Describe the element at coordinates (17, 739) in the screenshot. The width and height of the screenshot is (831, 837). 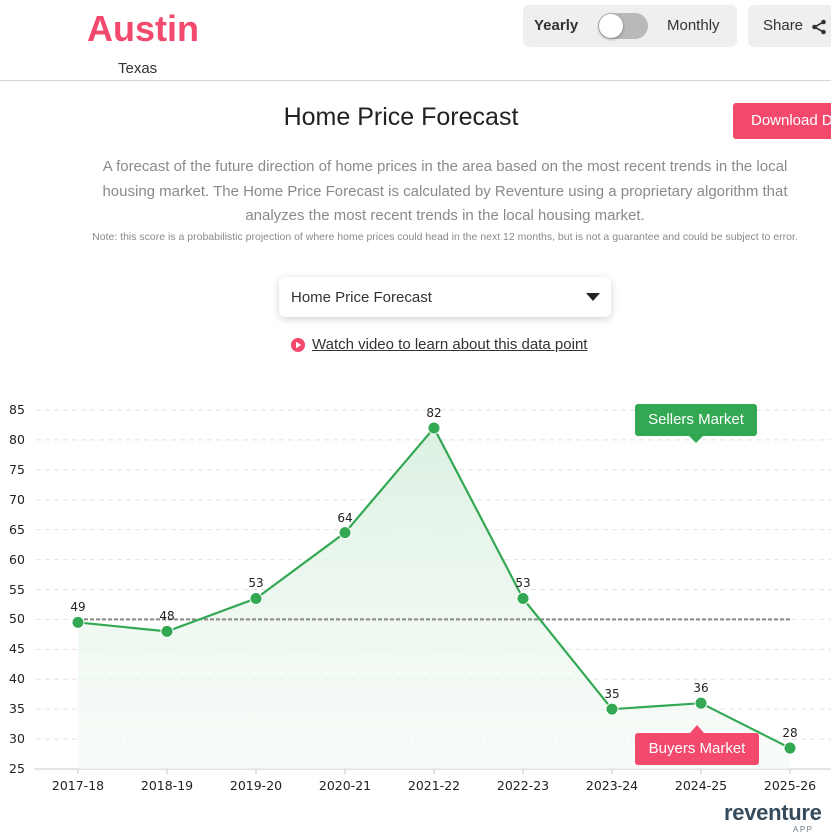
I see `y-axis-tick: 30` at that location.